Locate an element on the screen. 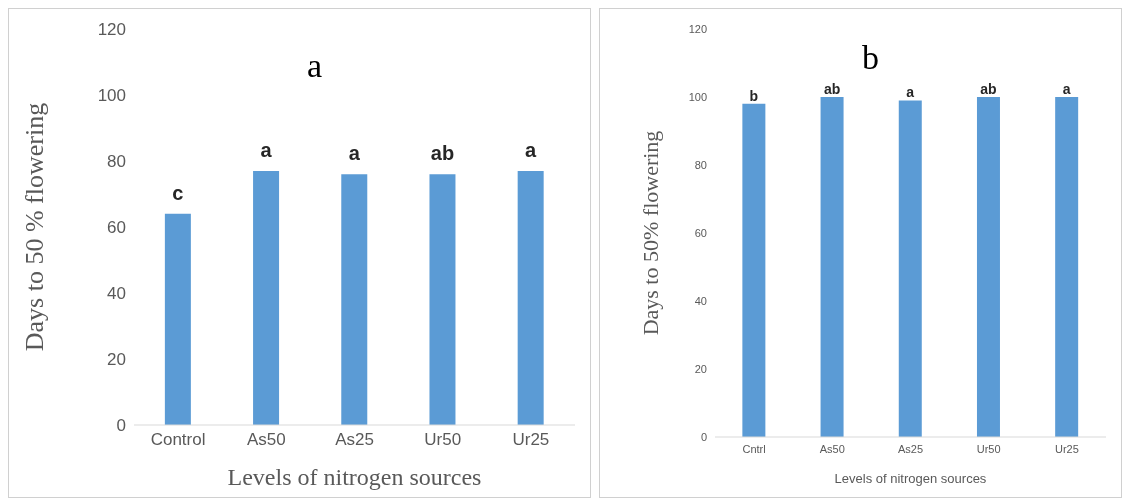 The height and width of the screenshot is (504, 1127). text: a is located at coordinates (314, 66).